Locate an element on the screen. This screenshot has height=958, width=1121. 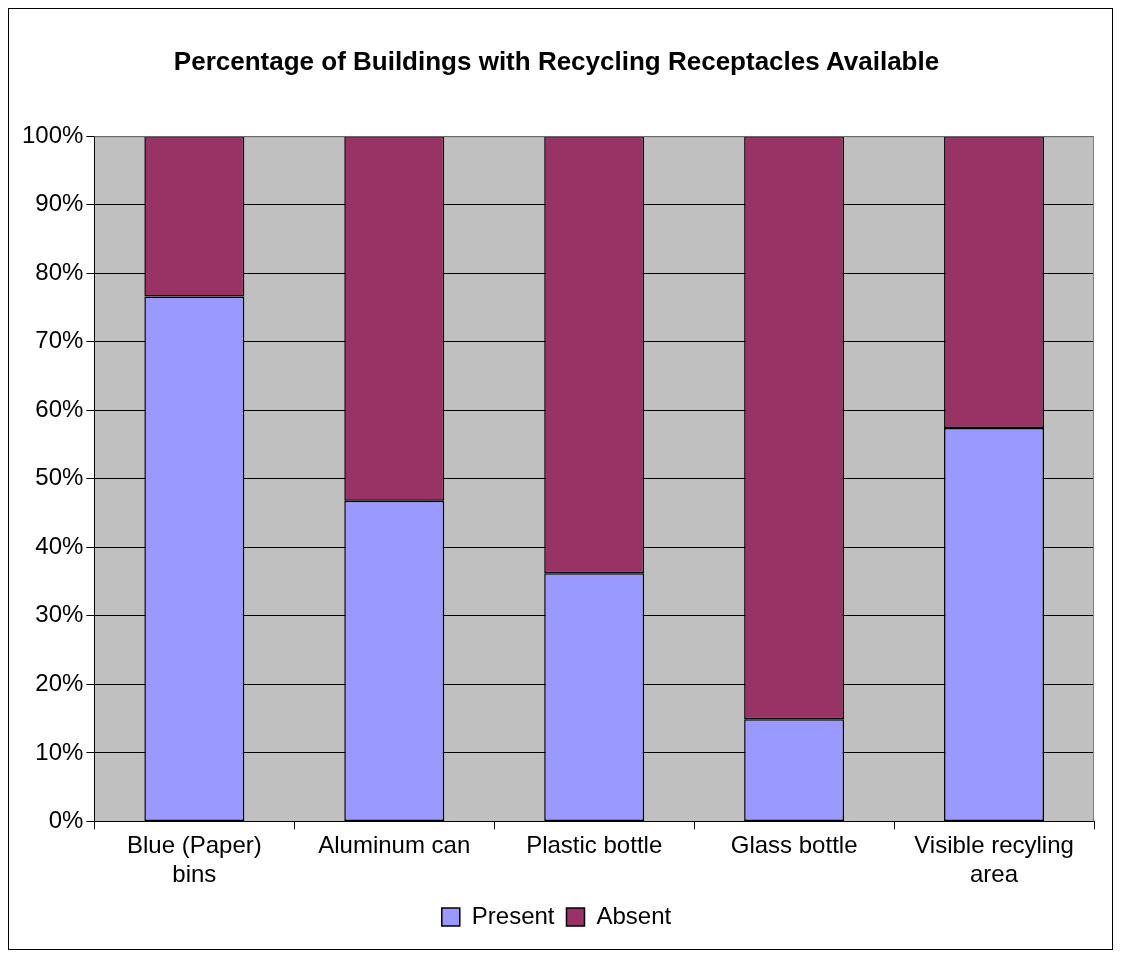
legend-label: Present is located at coordinates (513, 915).